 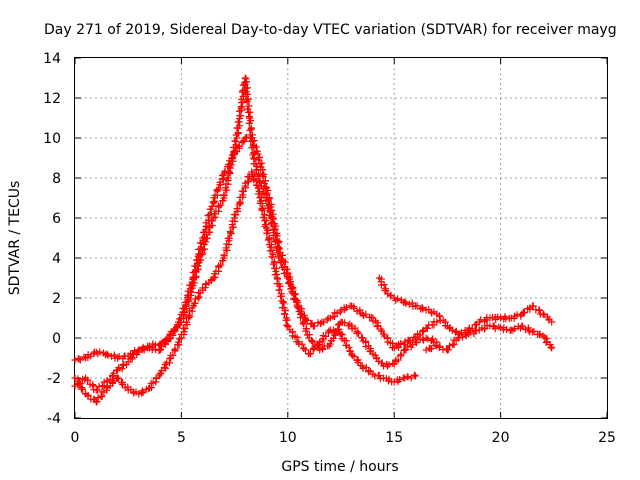 I want to click on x-tick-label: 15, so click(x=394, y=438).